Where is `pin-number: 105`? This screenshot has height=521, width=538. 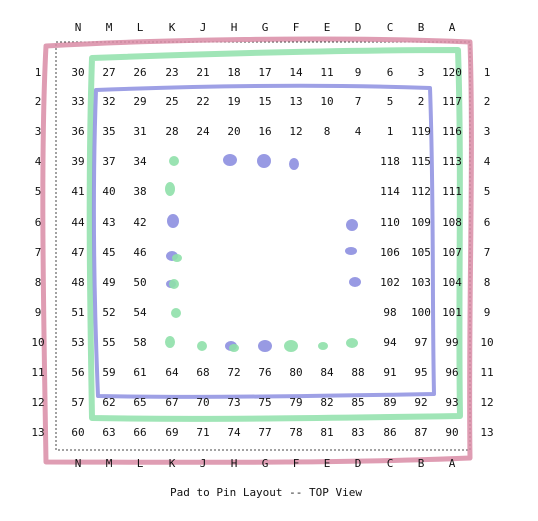
pin-number: 105 is located at coordinates (421, 252).